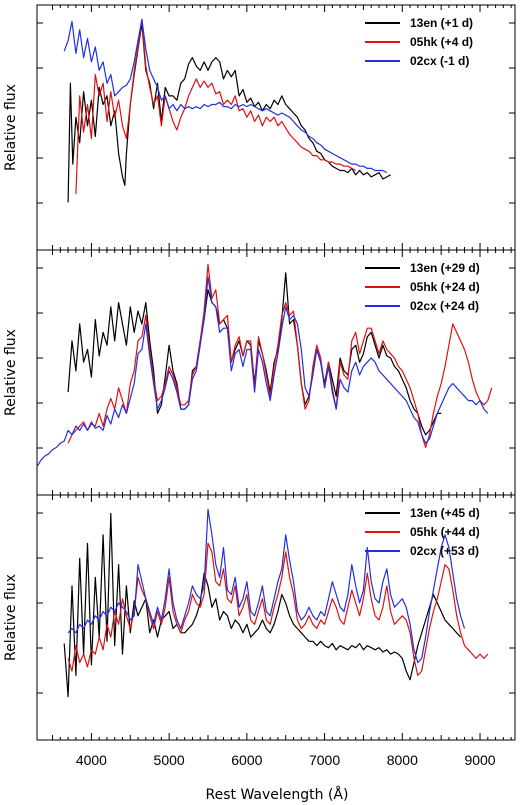  I want to click on legend-label-1: 13en (+29 d), so click(445, 268).